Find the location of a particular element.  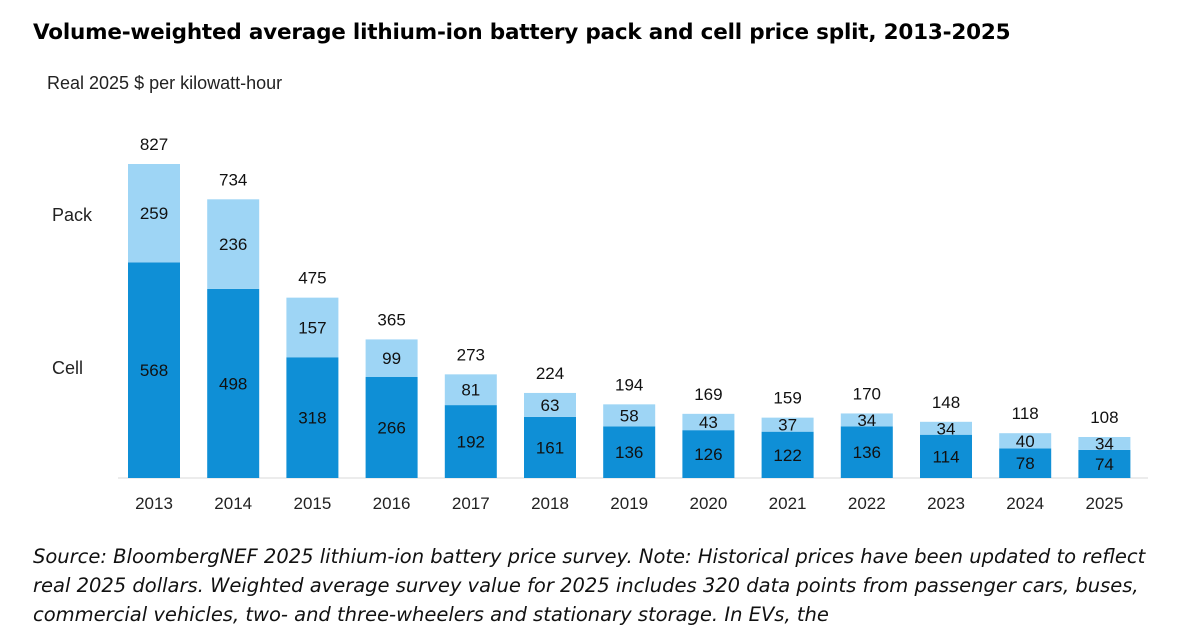

data-label-total-2018: 224 is located at coordinates (550, 373).